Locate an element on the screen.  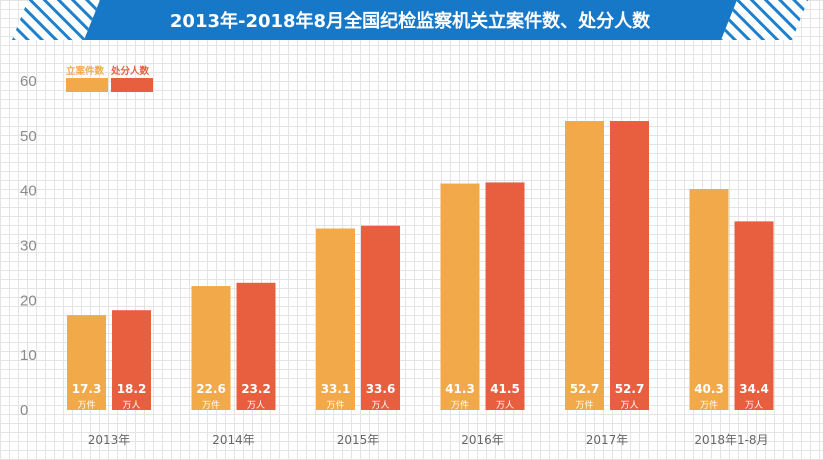
legend: 立案件数 处分人数 is located at coordinates (109, 78).